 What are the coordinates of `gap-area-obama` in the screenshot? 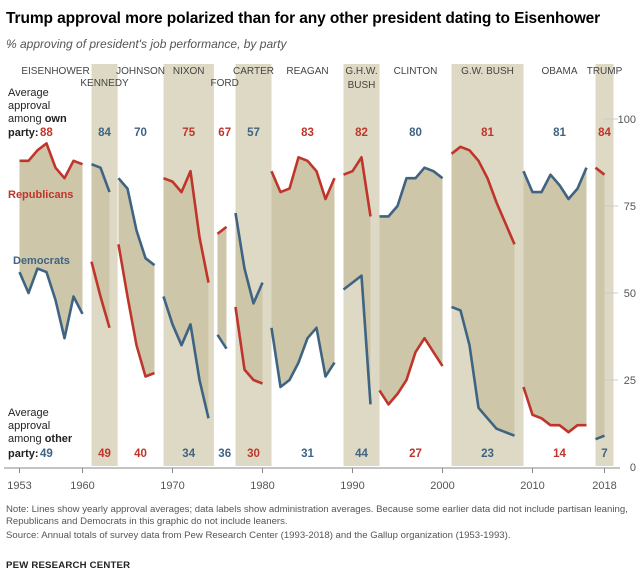 It's located at (555, 300).